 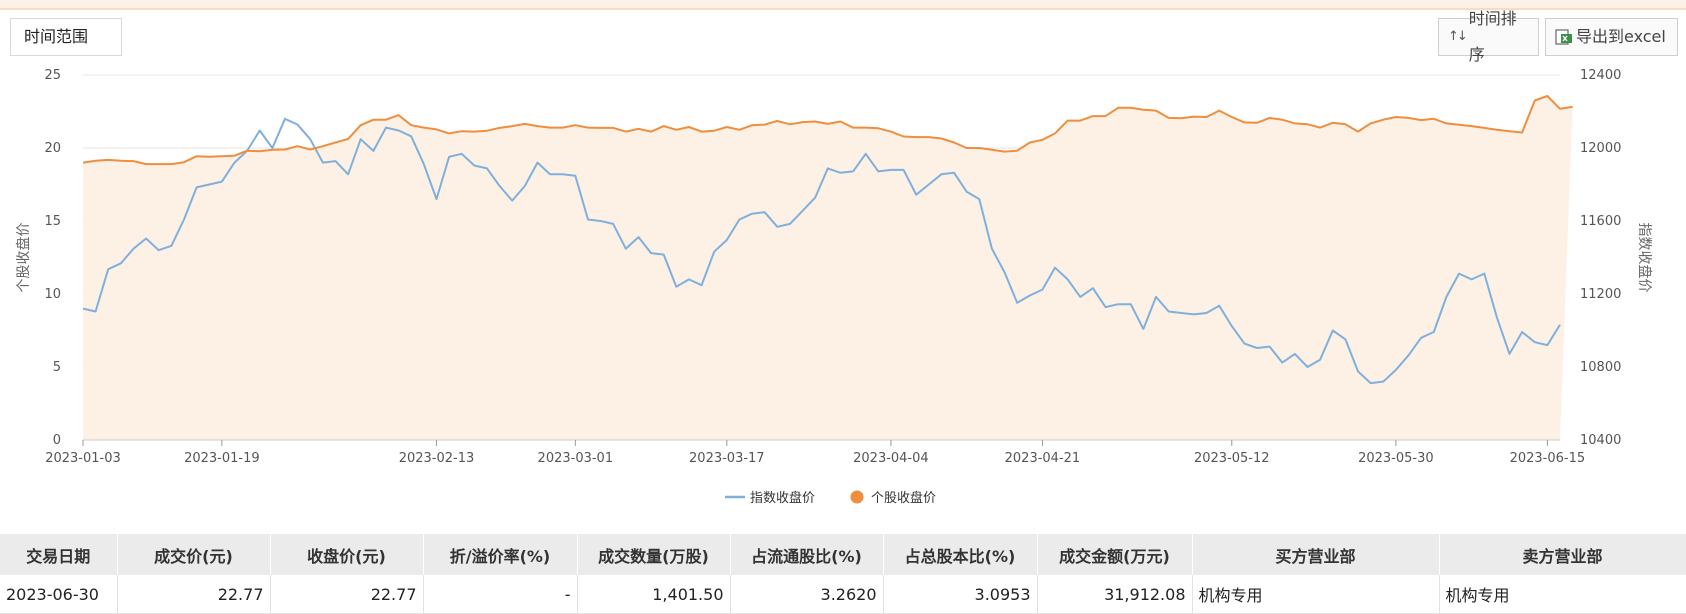 I want to click on cell-seller: 机构专用, so click(x=1562, y=594).